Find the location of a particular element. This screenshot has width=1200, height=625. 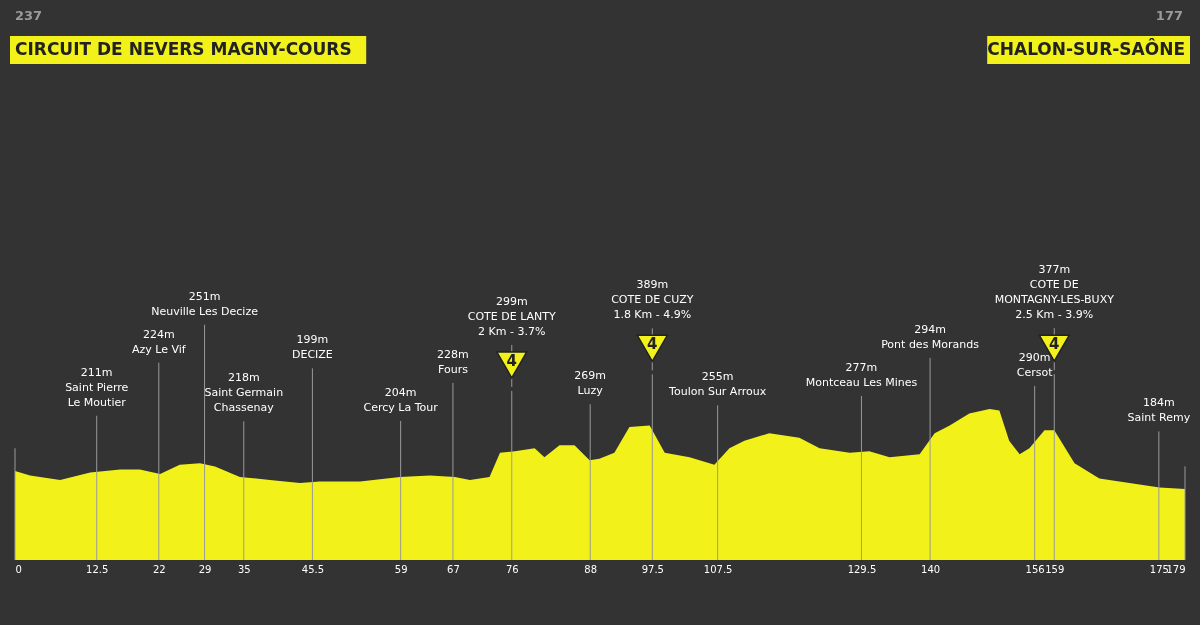

x-tick-label: 22 is located at coordinates (159, 569).